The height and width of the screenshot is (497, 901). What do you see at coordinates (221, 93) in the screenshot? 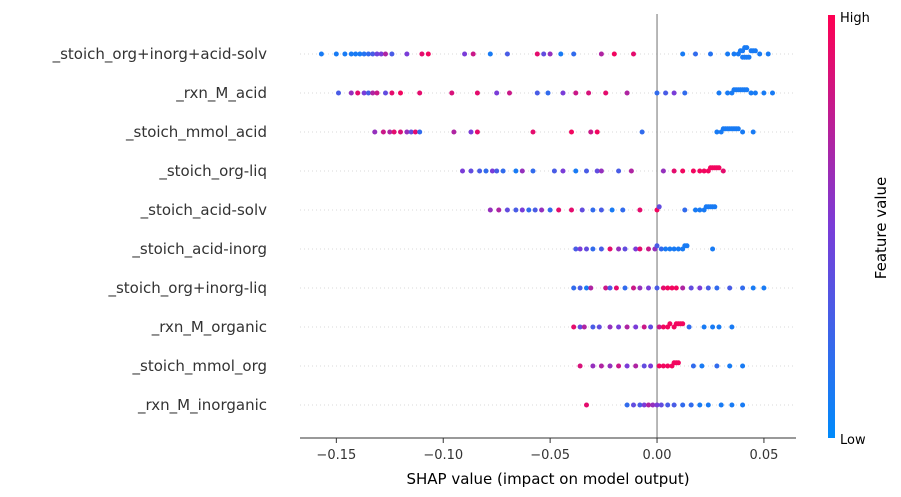
I see `feature-label: _rxn_M_acid` at bounding box center [221, 93].